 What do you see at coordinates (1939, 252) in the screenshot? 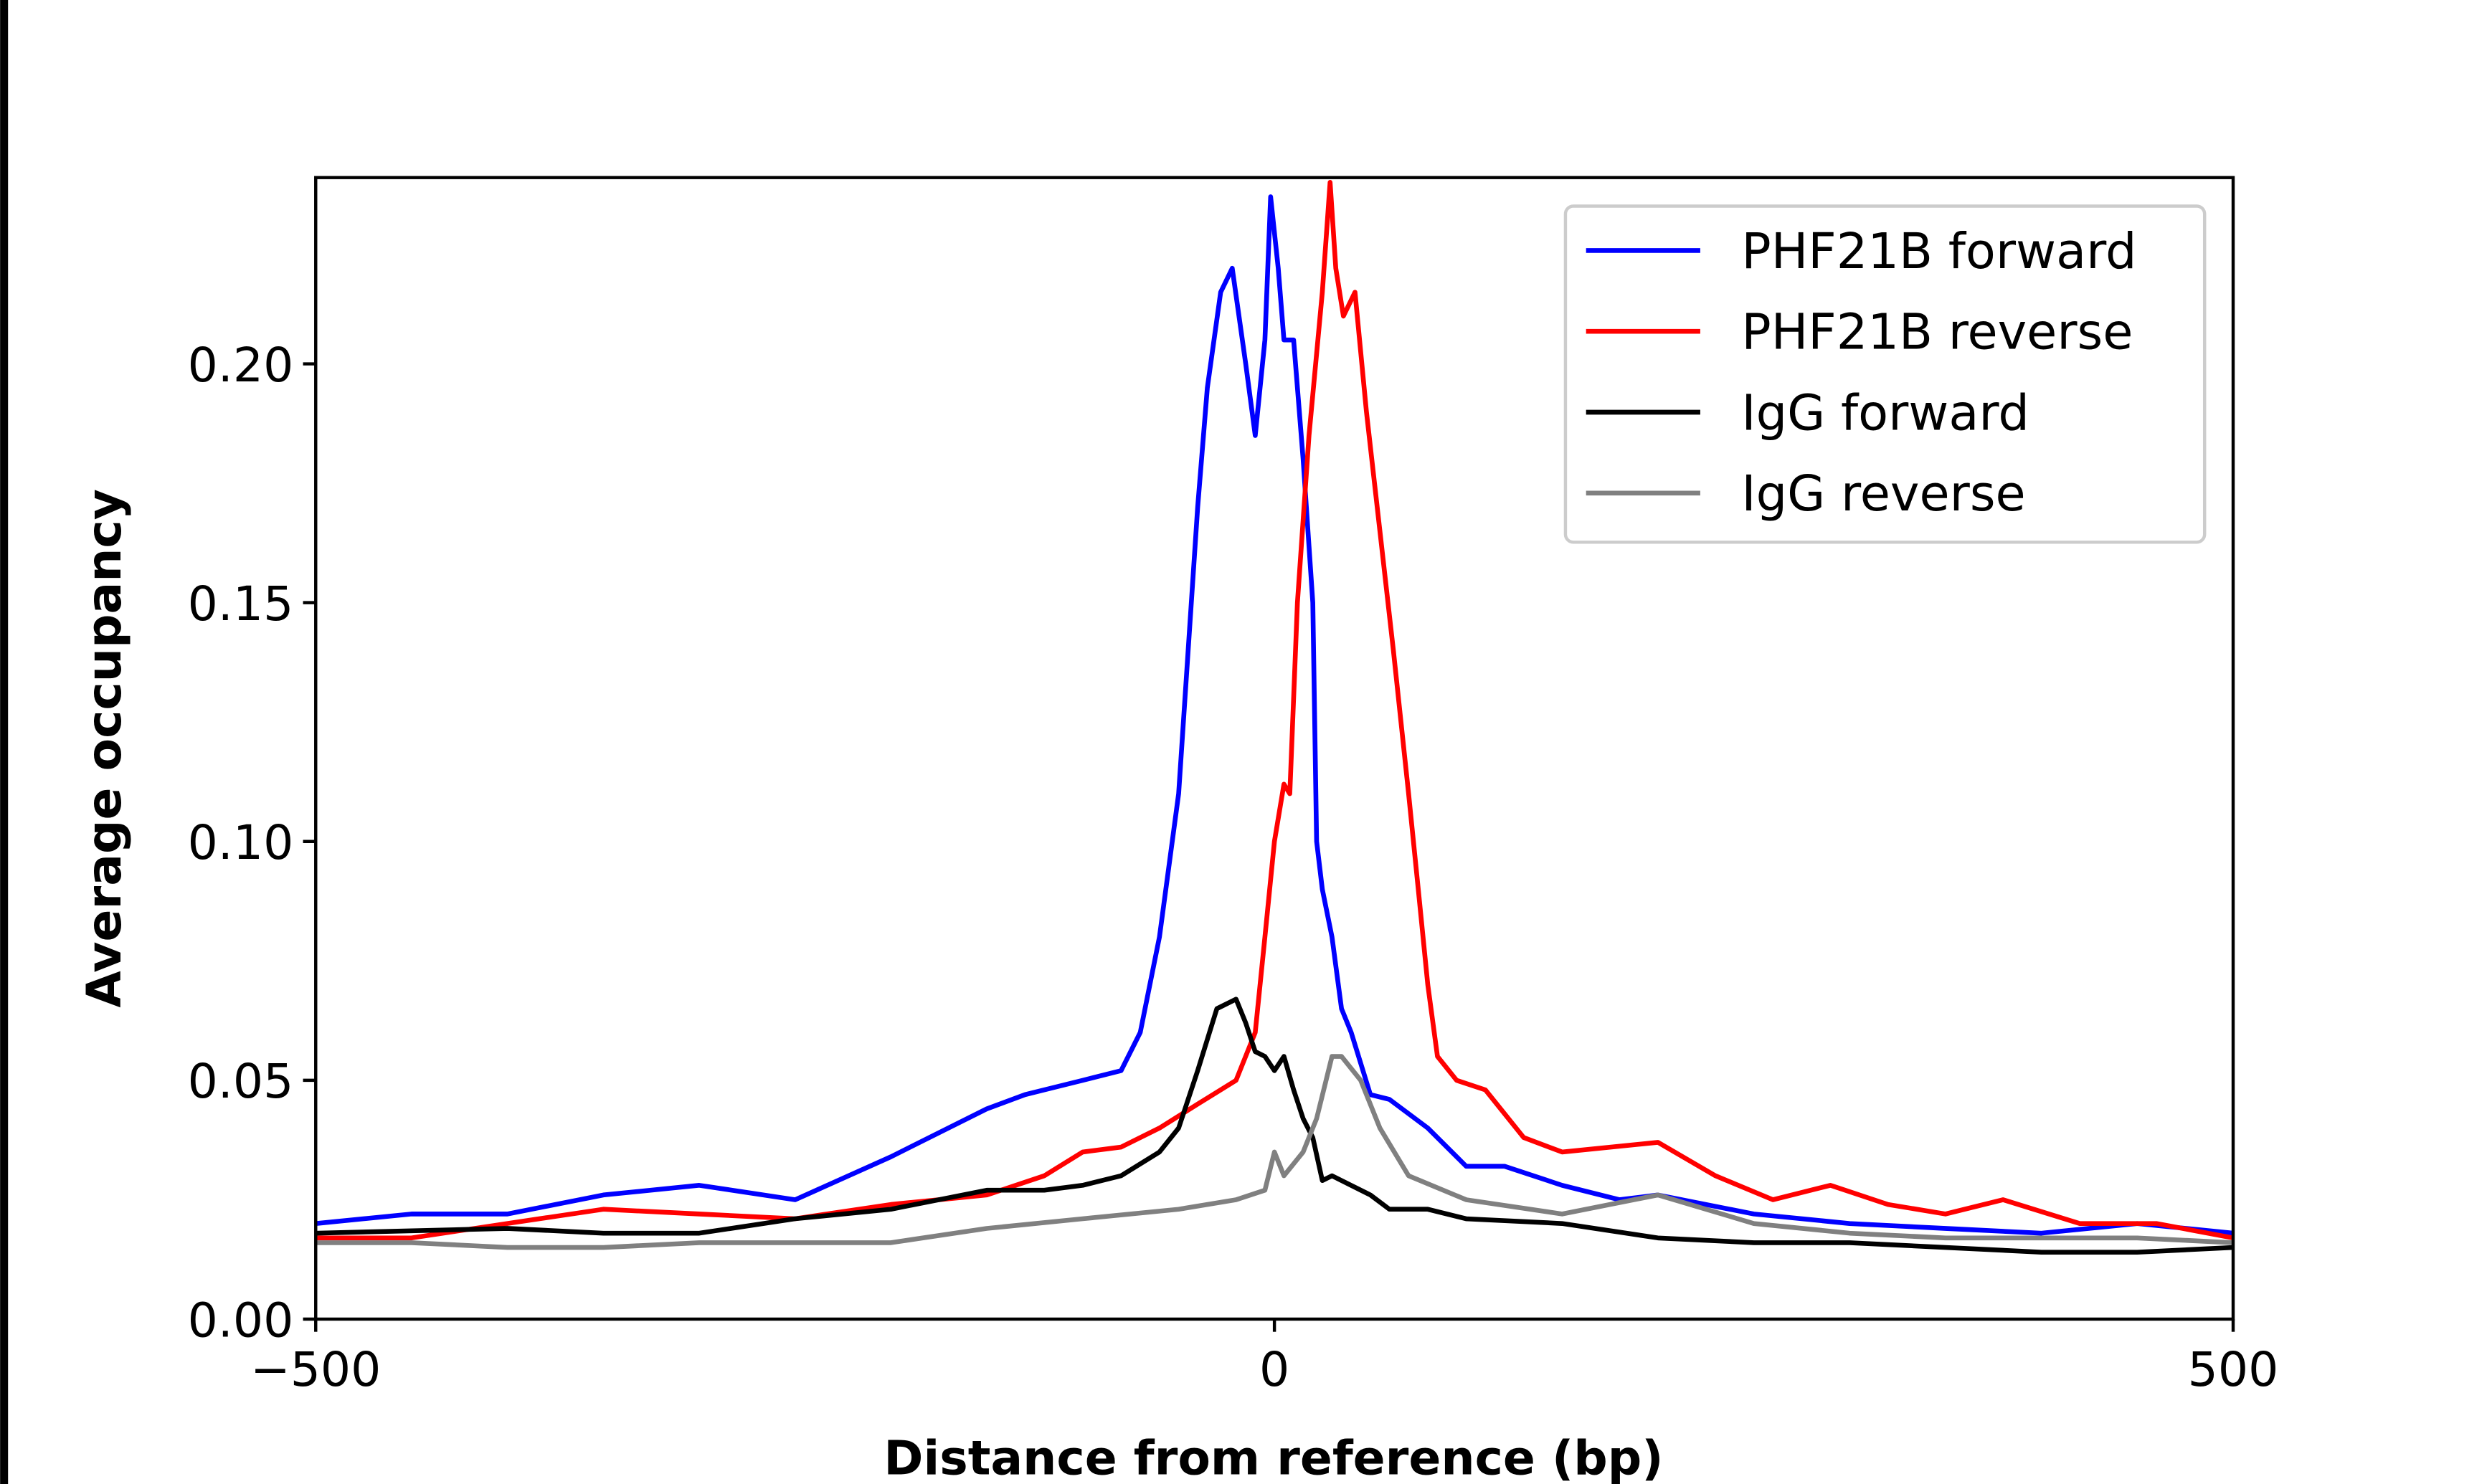
I see `legend-label-0: PHF21B forward` at bounding box center [1939, 252].